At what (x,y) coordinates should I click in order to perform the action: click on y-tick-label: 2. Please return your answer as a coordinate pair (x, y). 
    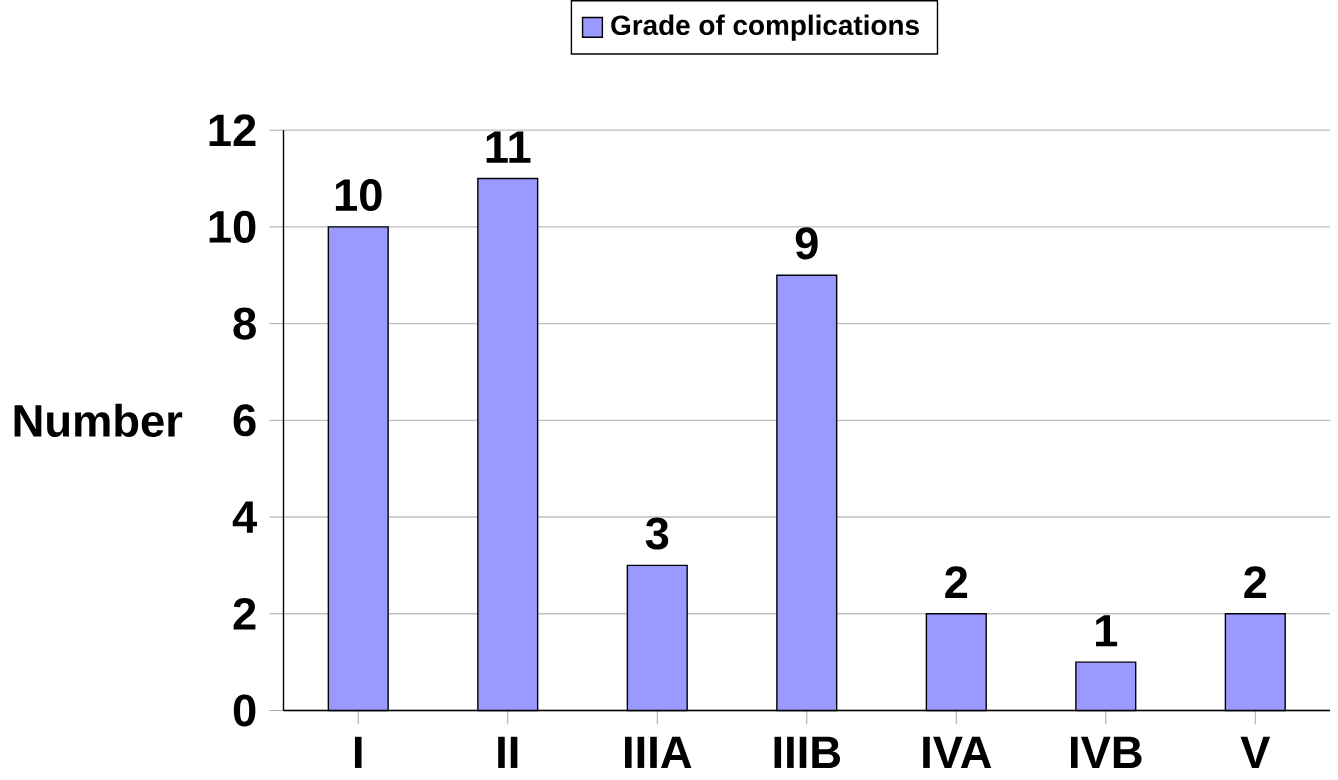
    Looking at the image, I should click on (244, 614).